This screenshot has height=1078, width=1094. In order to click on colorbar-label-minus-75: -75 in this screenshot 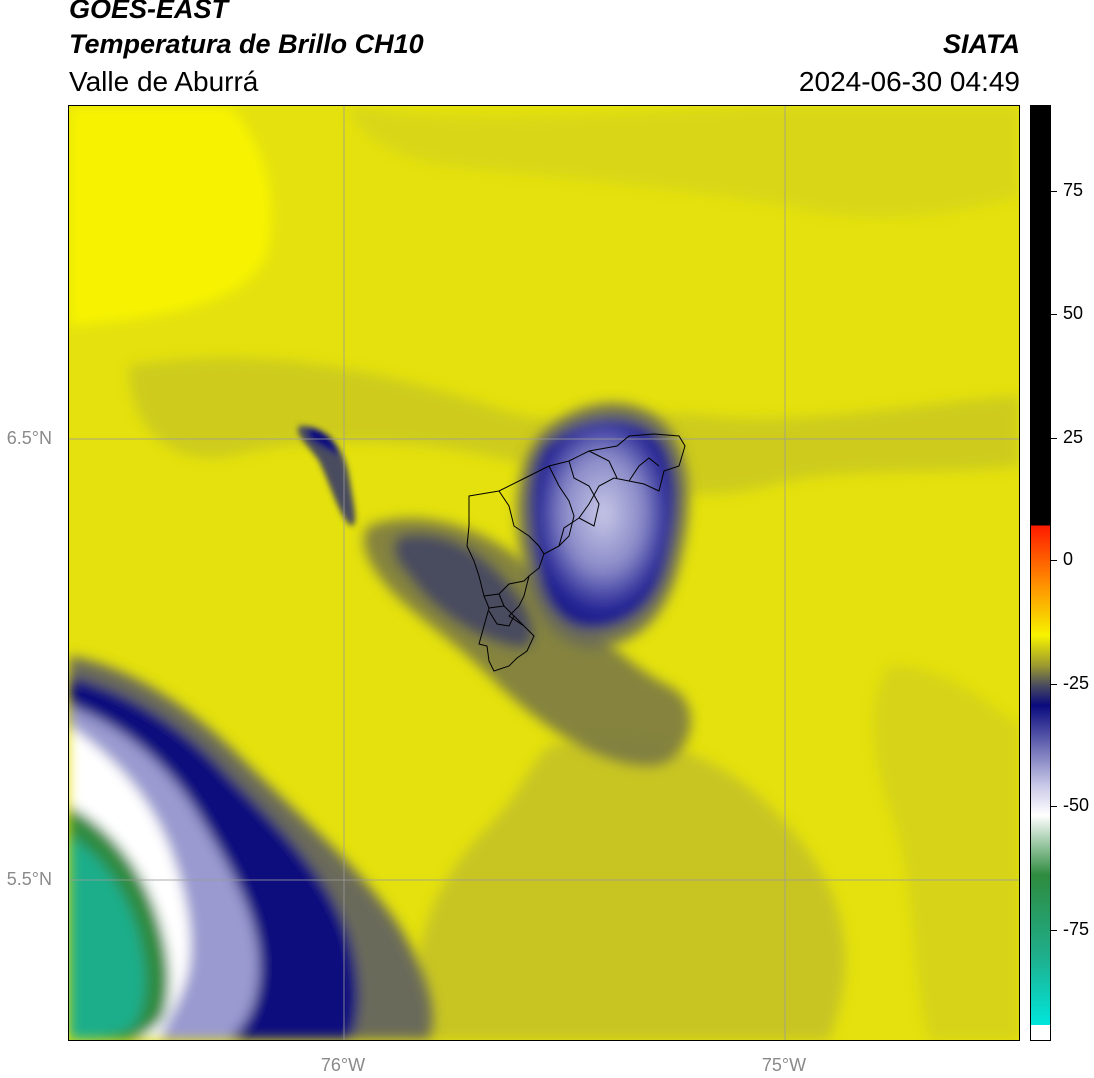, I will do `click(1076, 929)`.